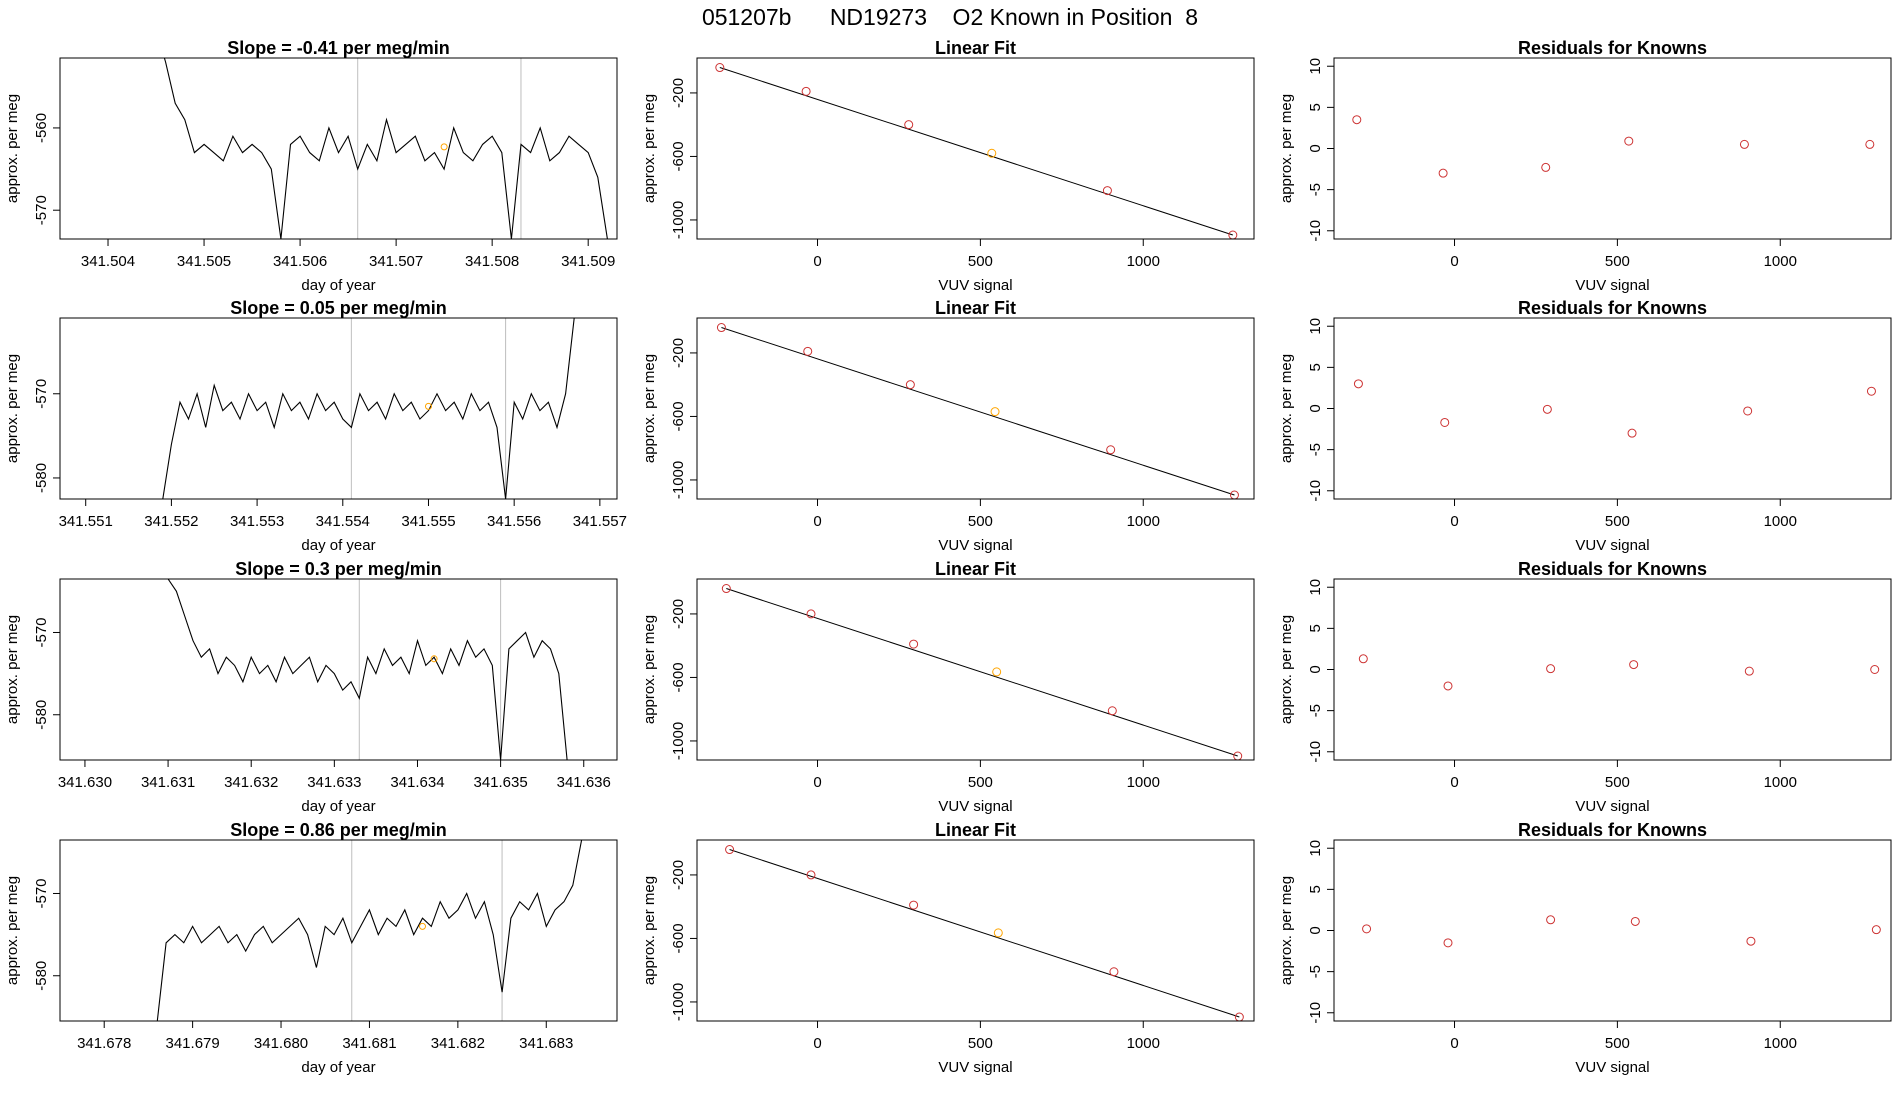  Describe the element at coordinates (678, 156) in the screenshot. I see `y-tick-label: -600` at that location.